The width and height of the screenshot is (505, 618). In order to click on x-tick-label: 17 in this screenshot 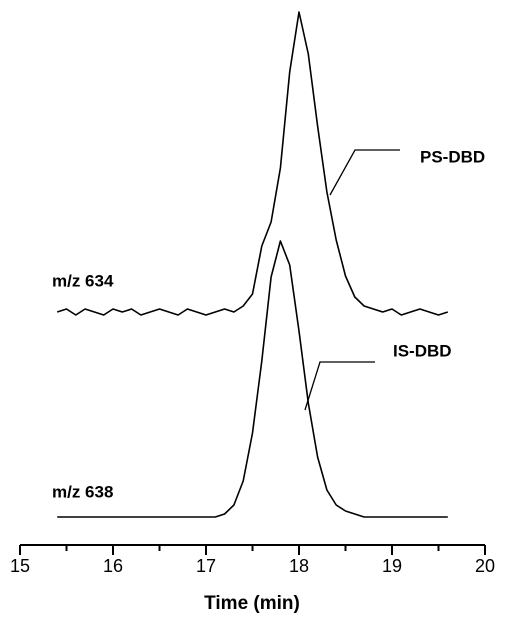, I will do `click(206, 566)`.